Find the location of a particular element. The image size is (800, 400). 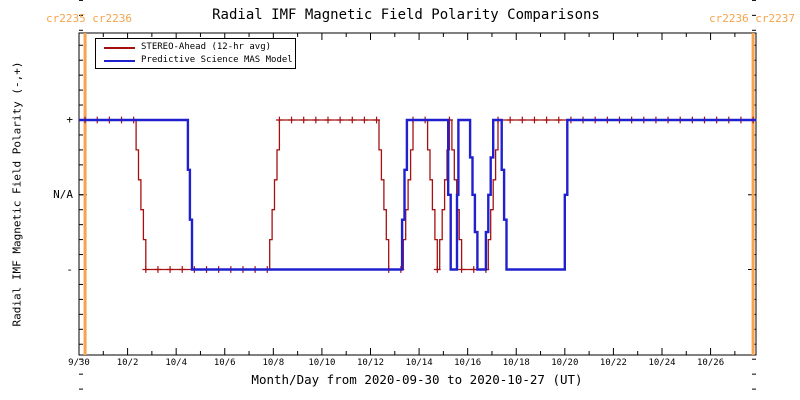

y-axis-label: Radial IMF Magnetic Field Polarity (-,+) is located at coordinates (17, 194).